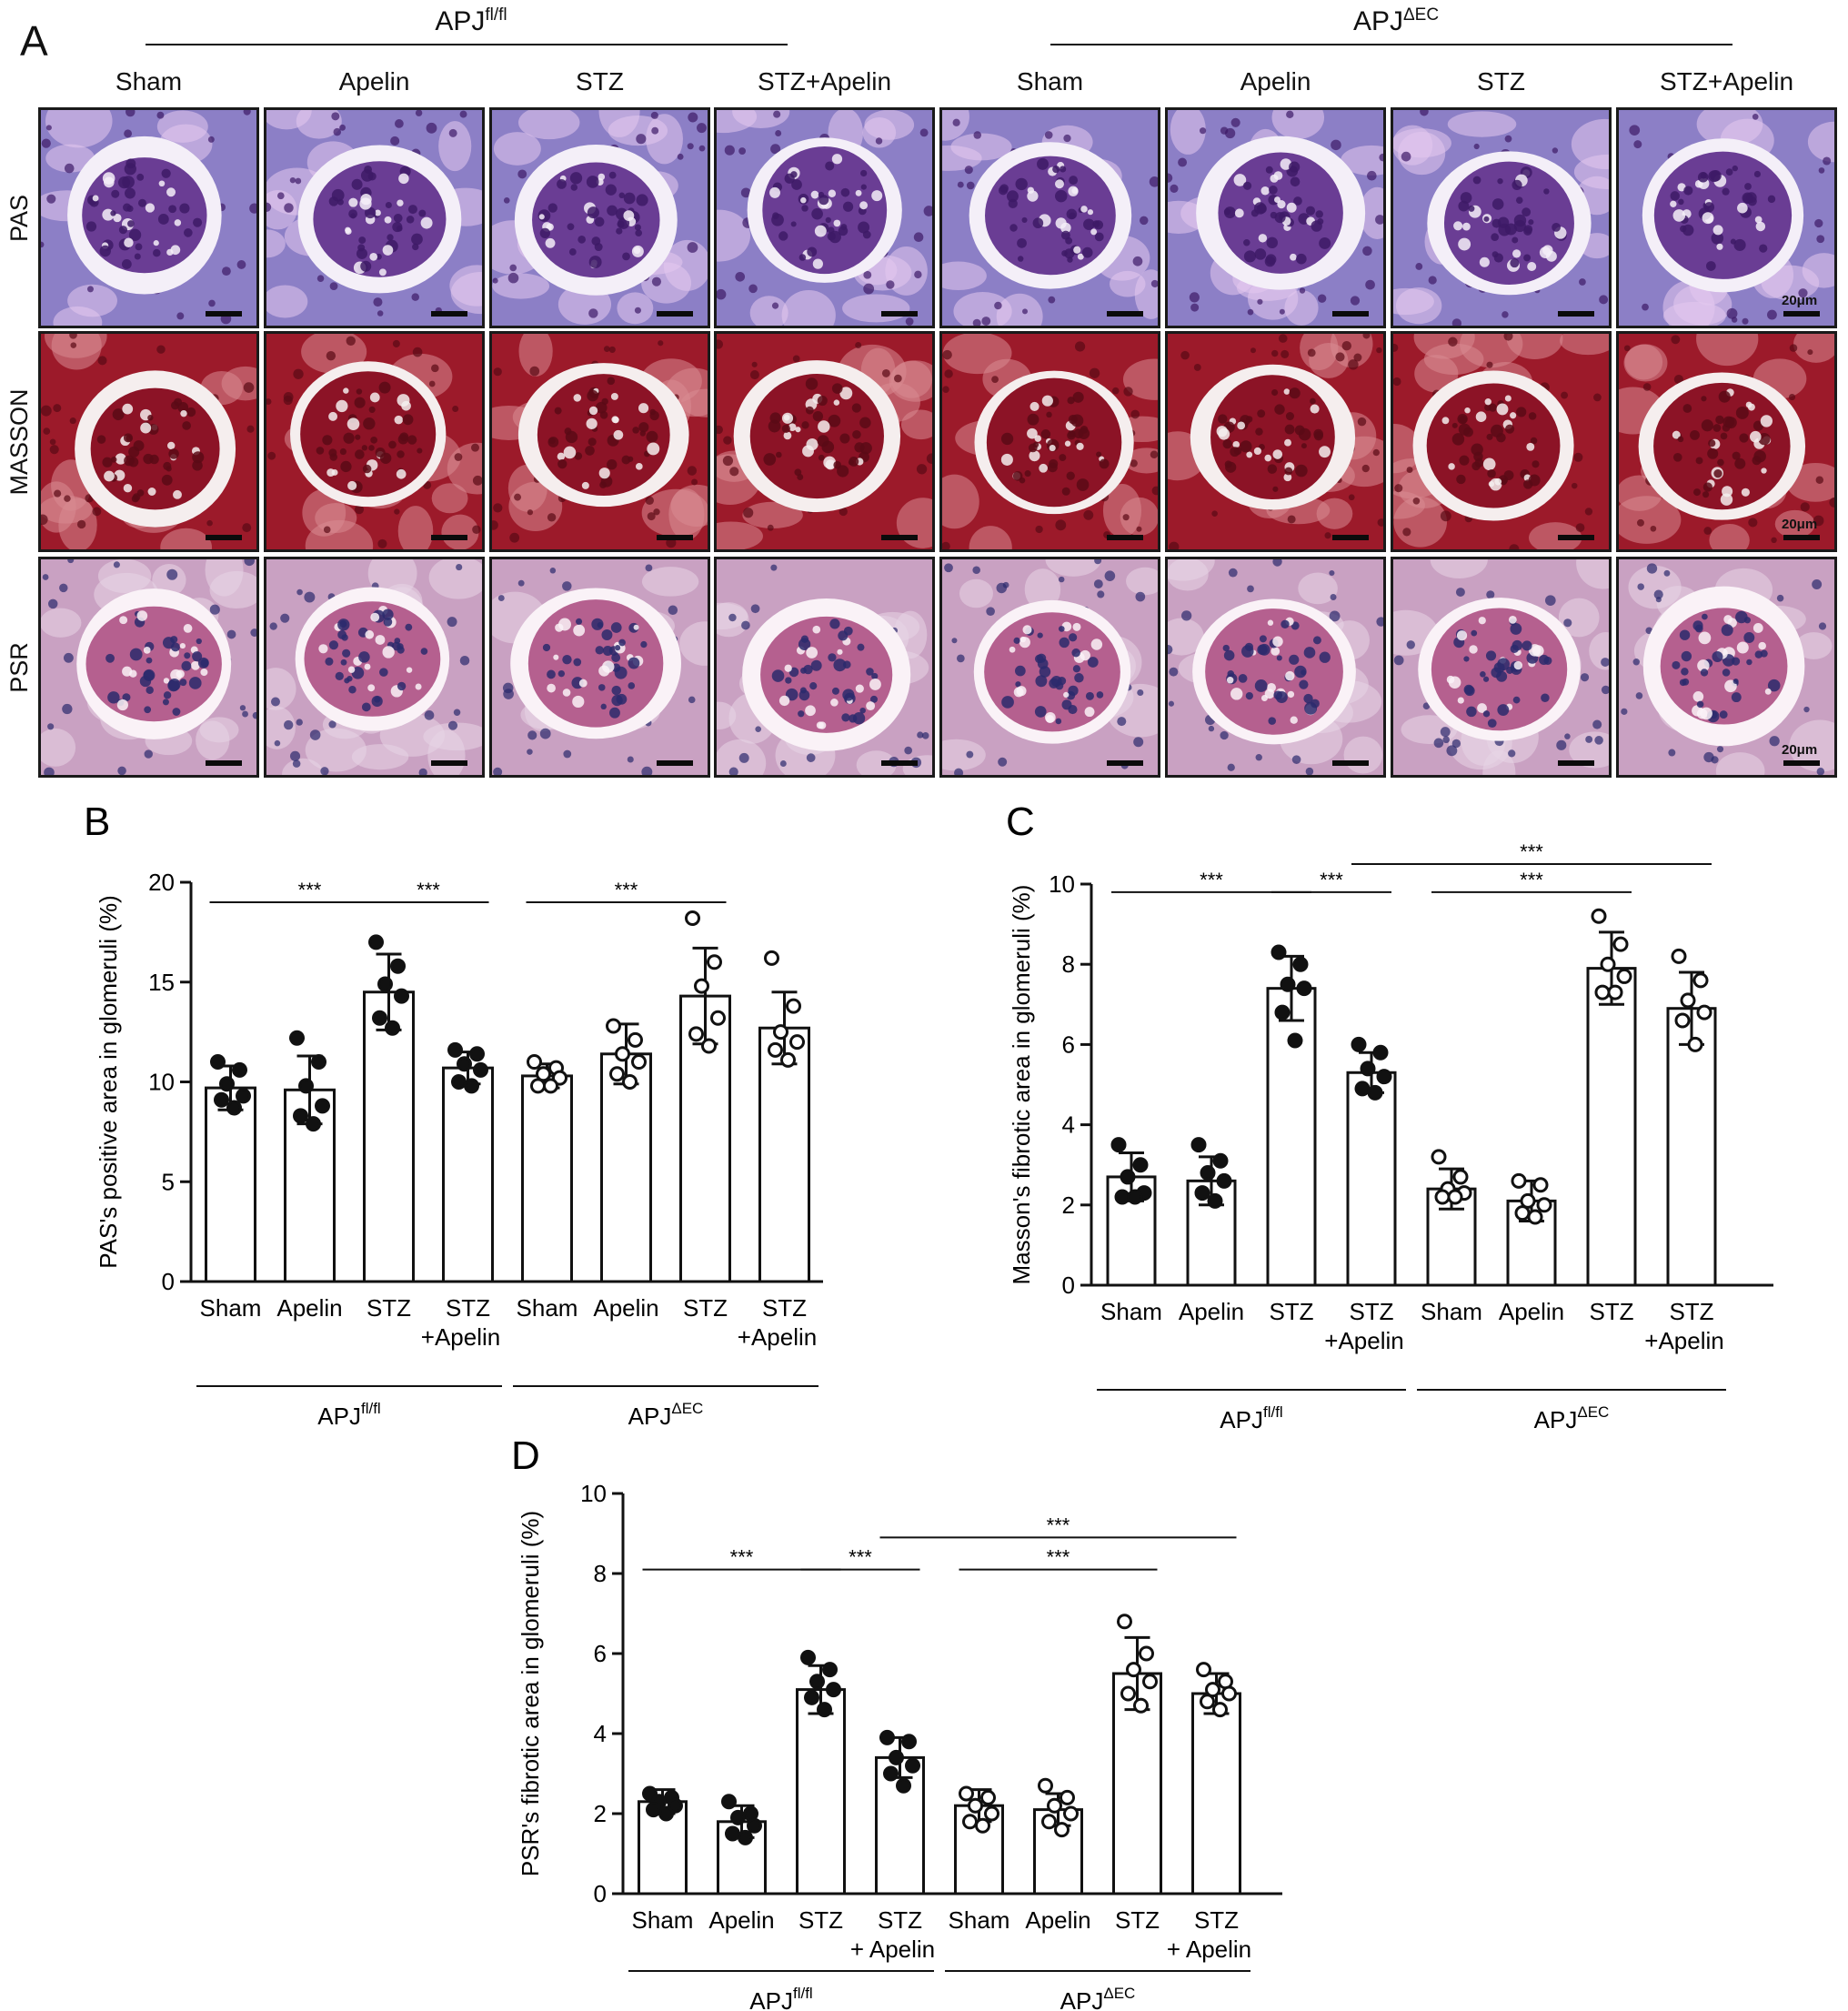 The width and height of the screenshot is (1848, 2011). I want to click on x-tick-label: STZ, so click(821, 1920).